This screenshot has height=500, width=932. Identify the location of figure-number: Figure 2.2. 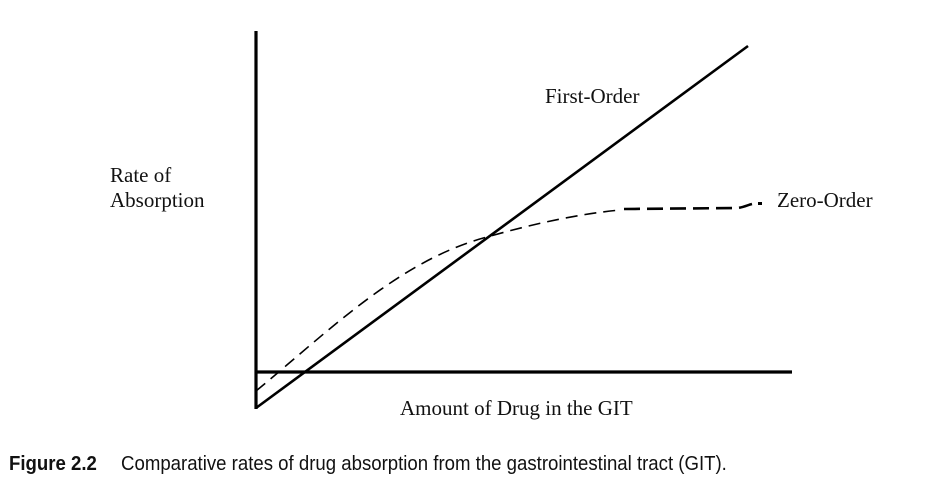
(53, 464).